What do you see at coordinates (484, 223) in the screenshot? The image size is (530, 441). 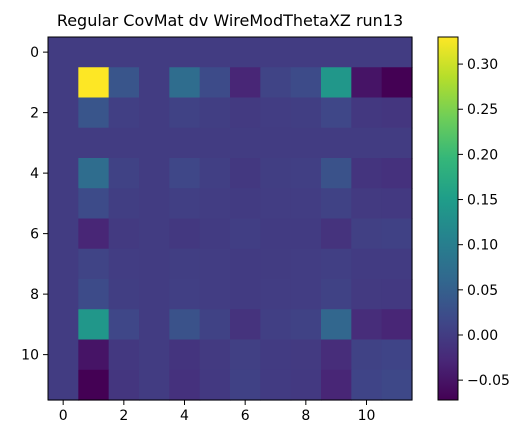 I see `colorbar-axis: −0.05 0.00 0.05 0.10 0.15 0.20 0.25 0.30` at bounding box center [484, 223].